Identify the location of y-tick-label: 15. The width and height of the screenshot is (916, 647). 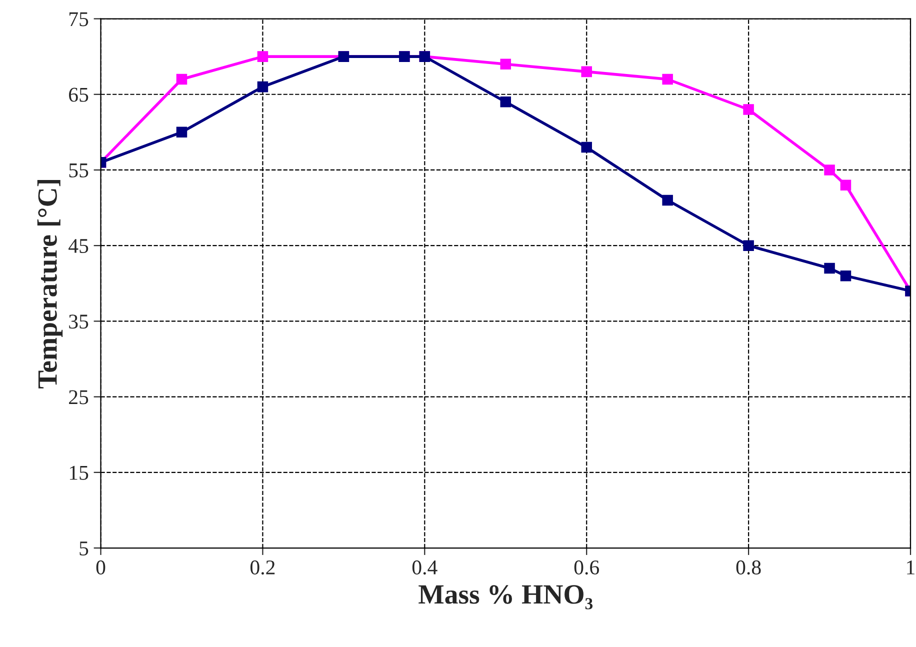
(79, 473).